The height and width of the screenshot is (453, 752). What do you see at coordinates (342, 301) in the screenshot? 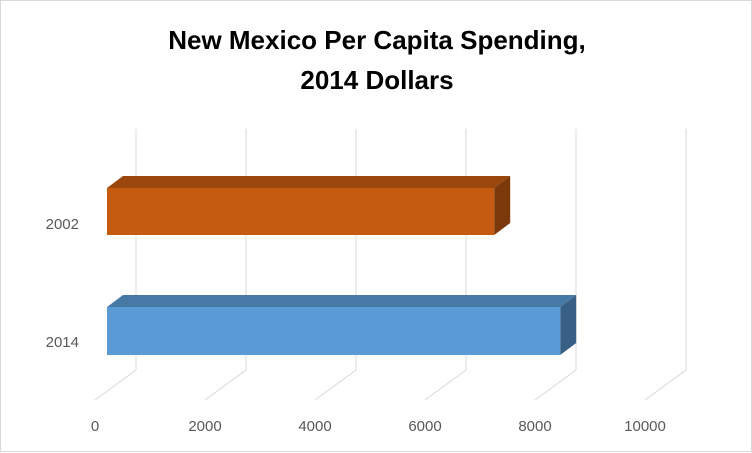
I see `bar-top-face-2014` at bounding box center [342, 301].